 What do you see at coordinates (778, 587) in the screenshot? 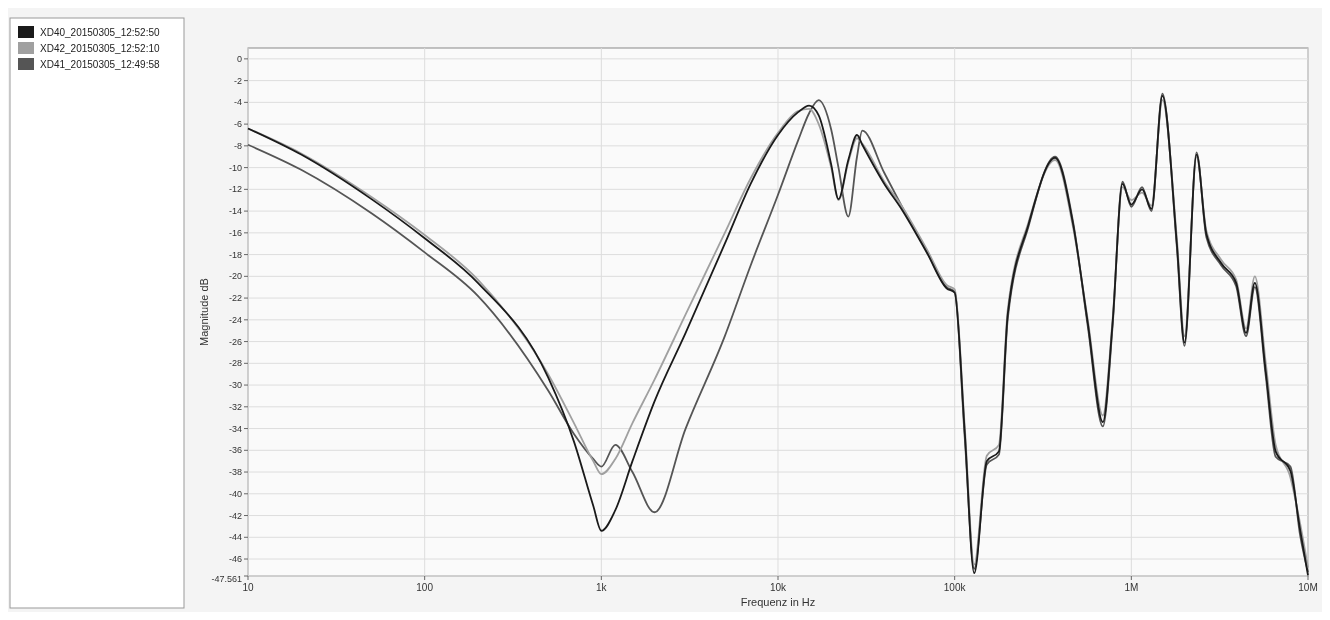
I see `x-tick-label: 10k` at bounding box center [778, 587].